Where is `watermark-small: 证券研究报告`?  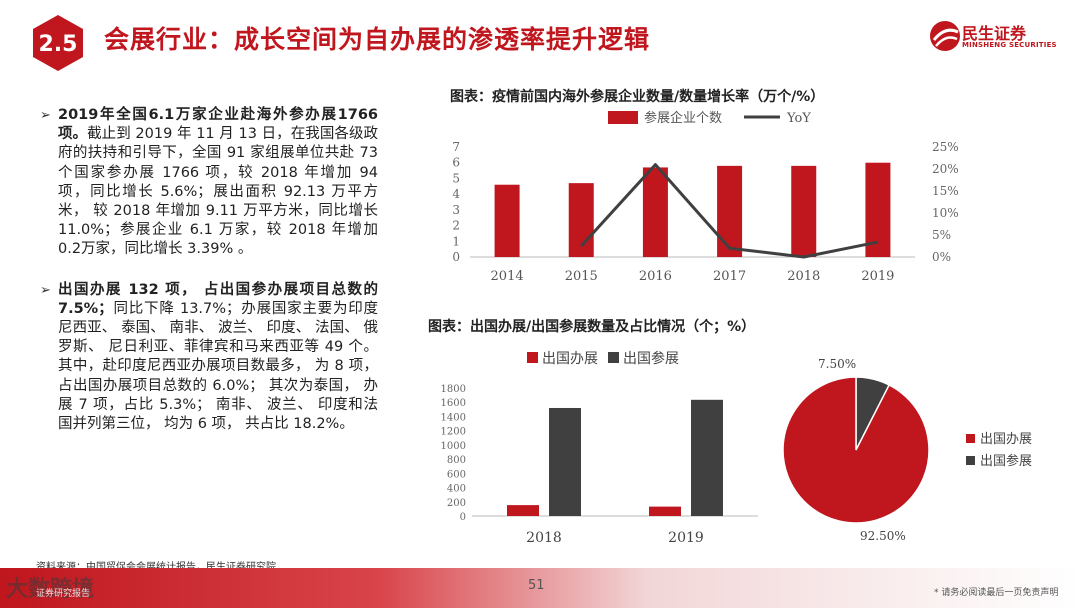
watermark-small: 证券研究报告 is located at coordinates (63, 594).